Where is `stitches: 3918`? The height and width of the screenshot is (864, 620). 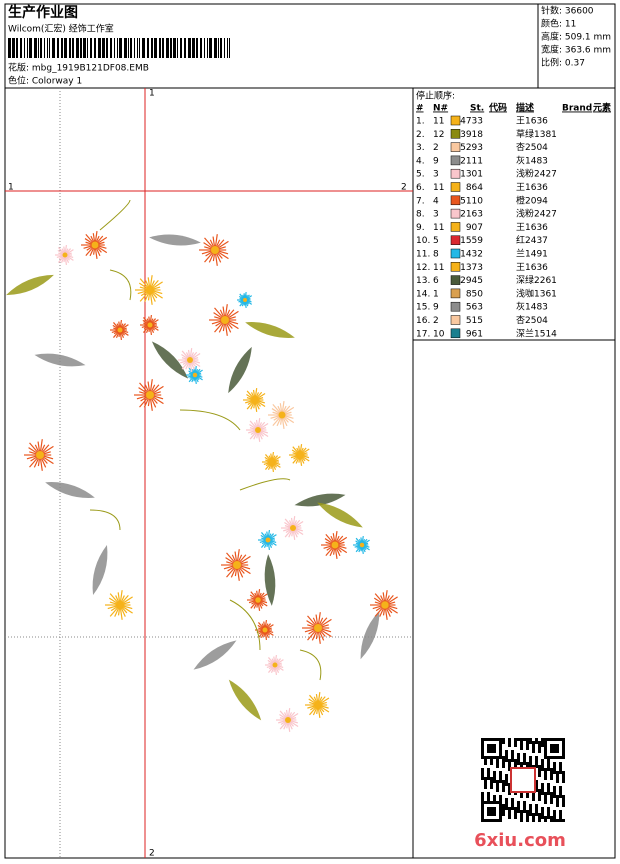
stitches: 3918 is located at coordinates (471, 135).